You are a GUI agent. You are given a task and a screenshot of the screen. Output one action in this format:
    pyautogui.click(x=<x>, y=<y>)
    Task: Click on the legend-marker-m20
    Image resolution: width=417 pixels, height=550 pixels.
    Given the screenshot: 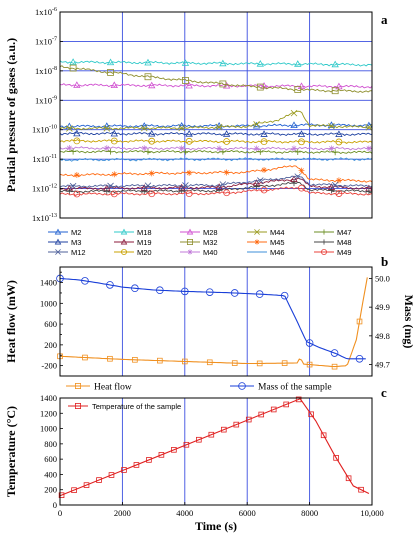 What is the action you would take?
    pyautogui.click(x=124, y=251)
    